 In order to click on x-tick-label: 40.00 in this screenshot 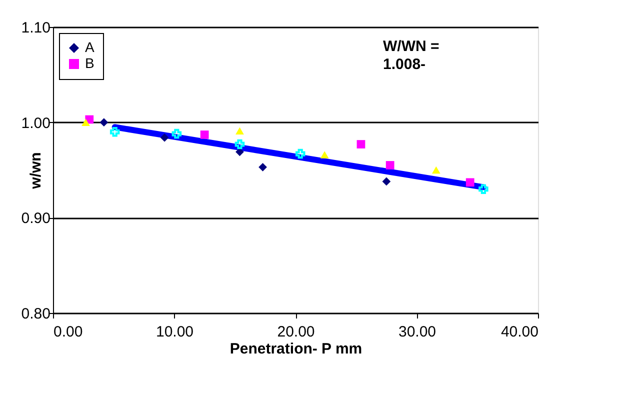, I will do `click(519, 332)`.